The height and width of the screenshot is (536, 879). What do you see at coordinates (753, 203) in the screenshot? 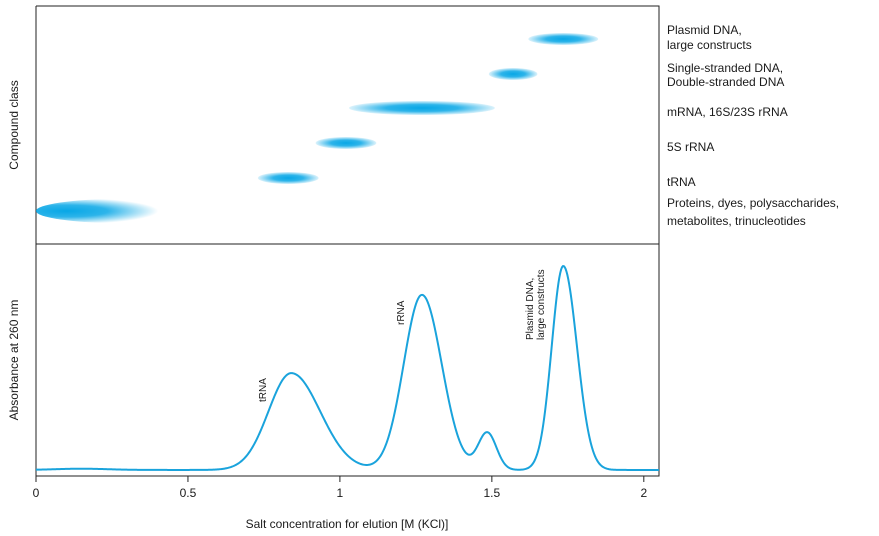
I see `compound-label: Proteins, dyes, polysaccharides,` at bounding box center [753, 203].